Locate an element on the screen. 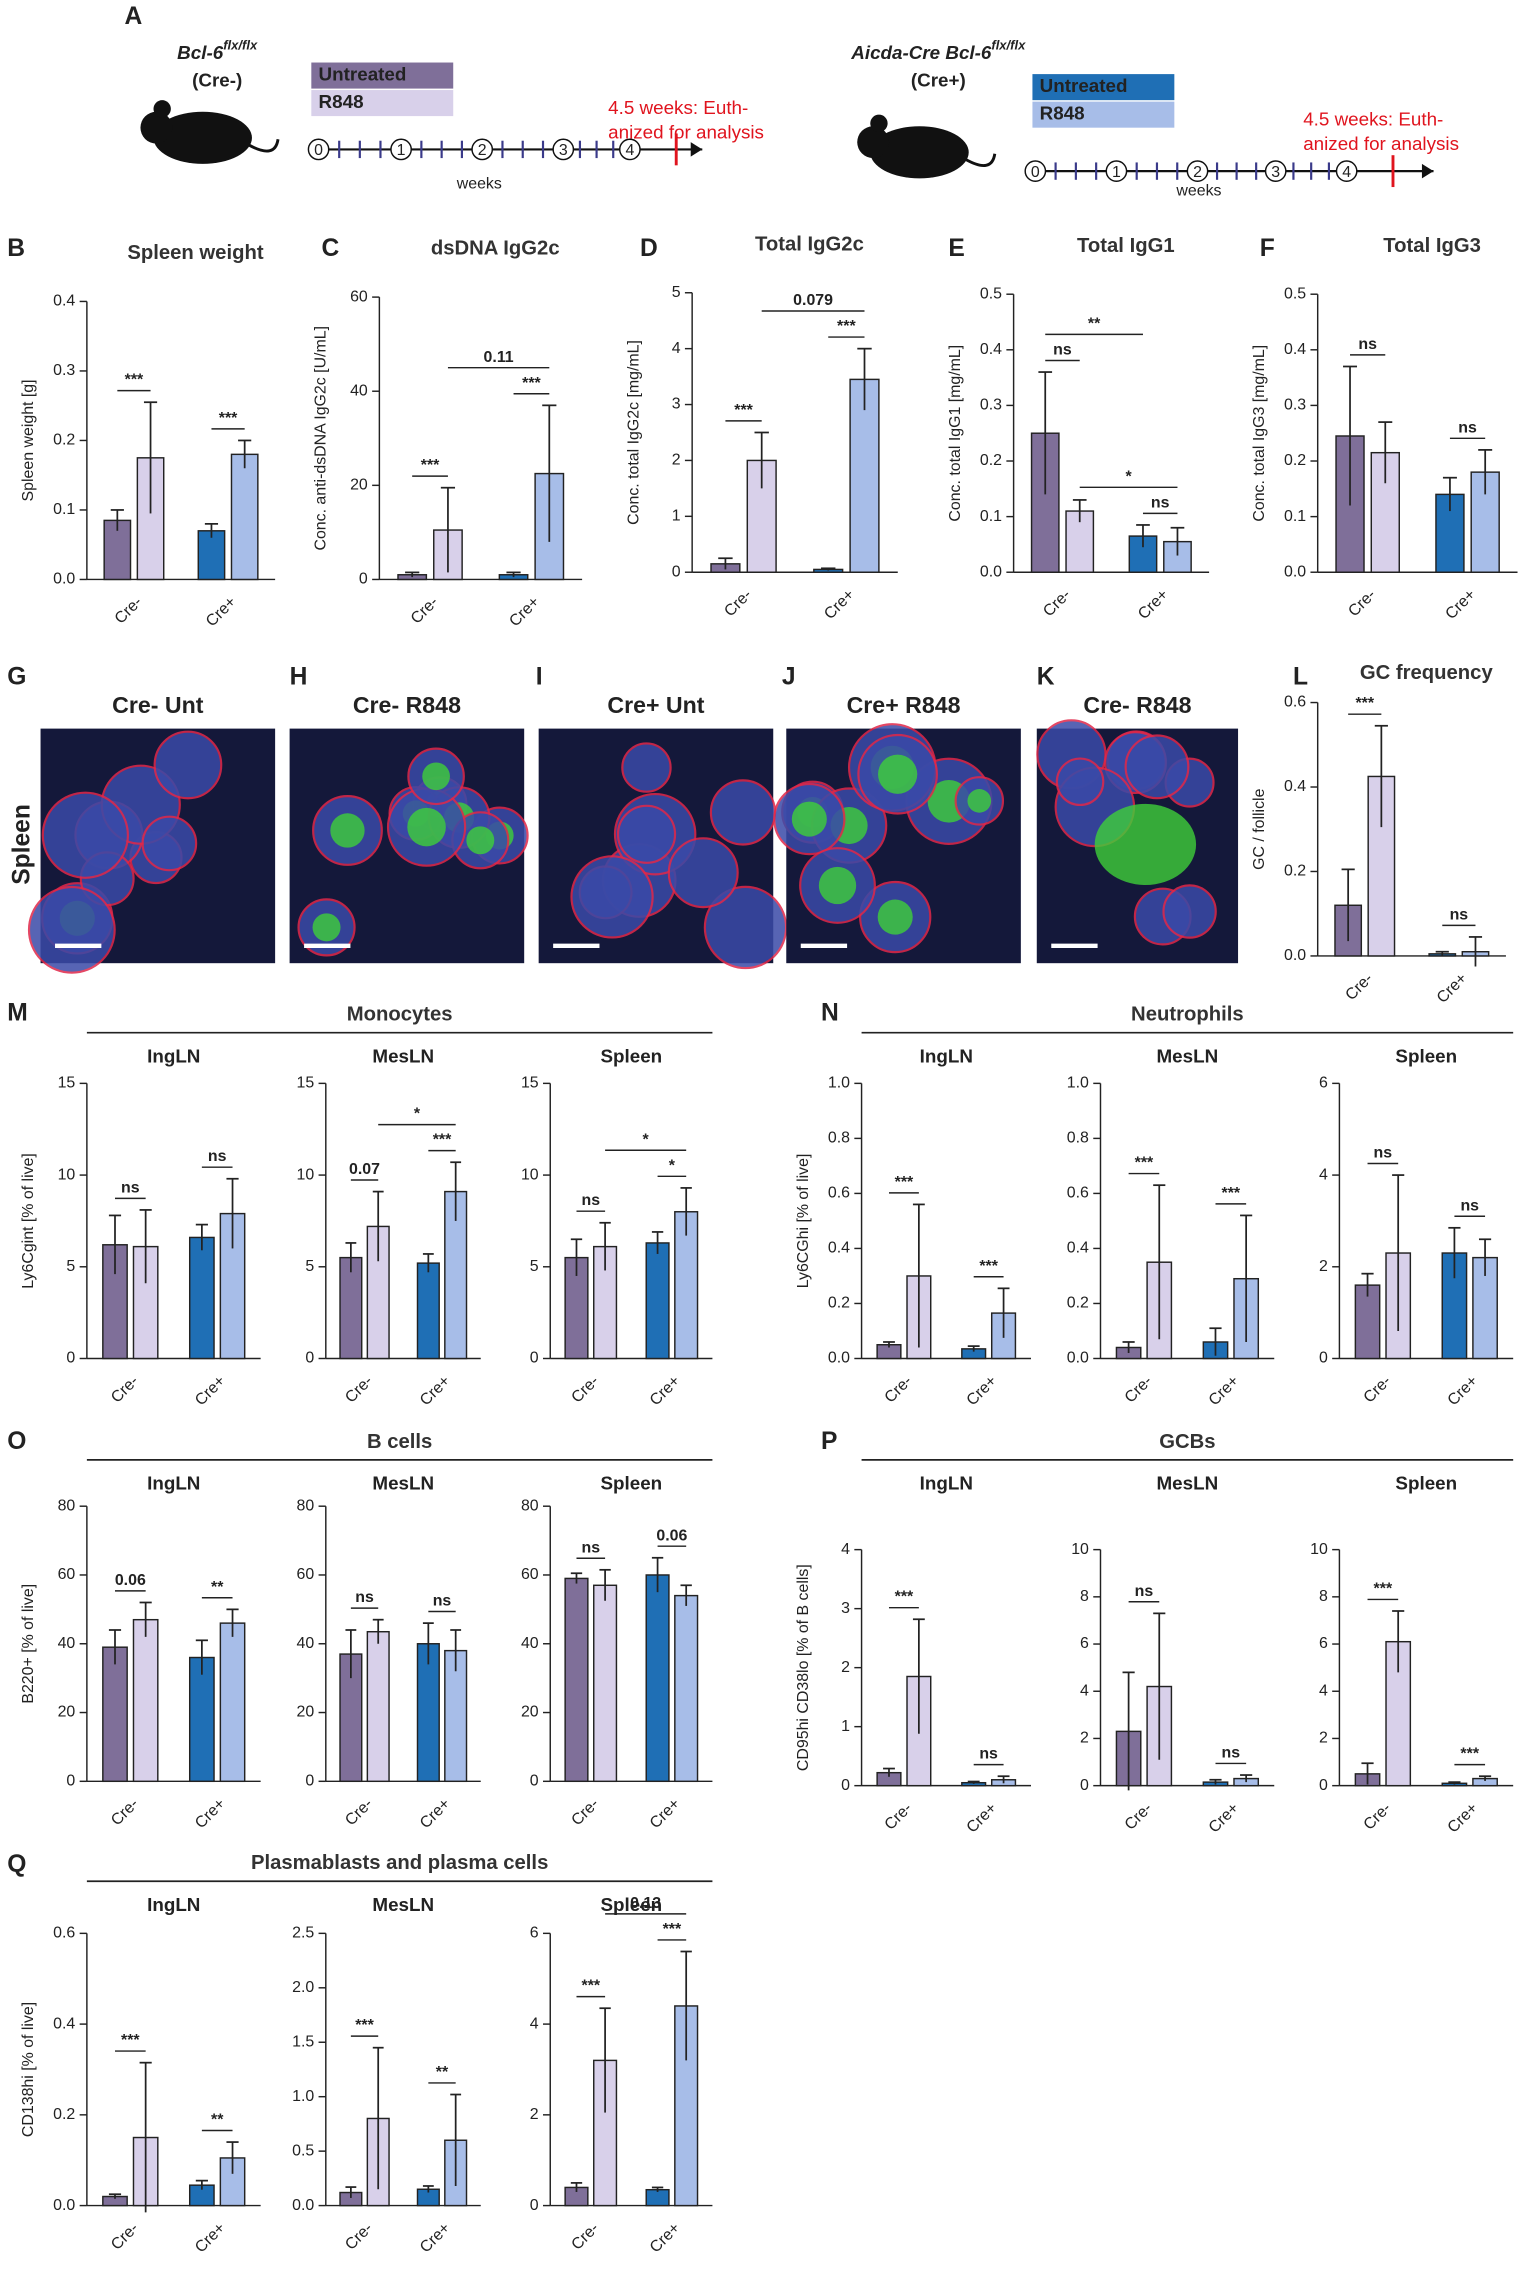 This screenshot has width=1532, height=2271. group-title: Neutrophils is located at coordinates (1187, 1015).